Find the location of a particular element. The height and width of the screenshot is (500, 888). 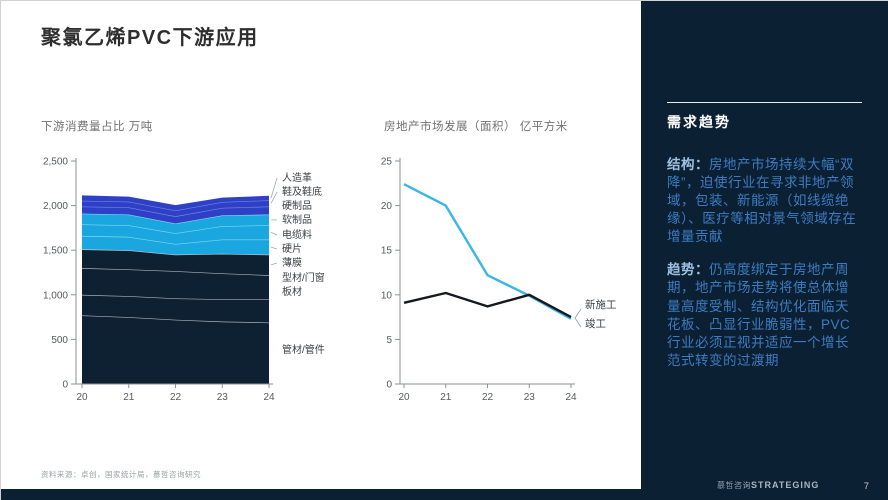

y-tick-label: 25 is located at coordinates (387, 162).